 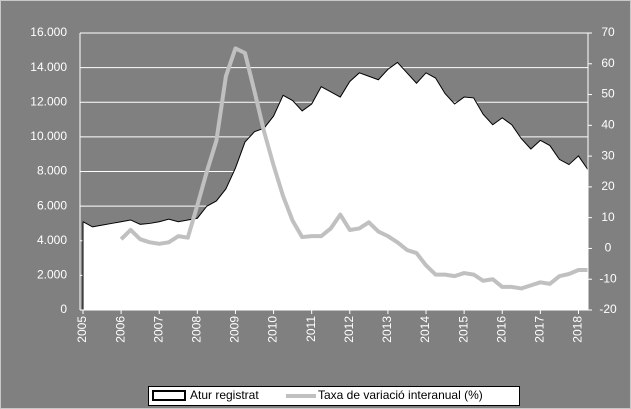 What do you see at coordinates (349, 329) in the screenshot?
I see `x-tick-label: 2012` at bounding box center [349, 329].